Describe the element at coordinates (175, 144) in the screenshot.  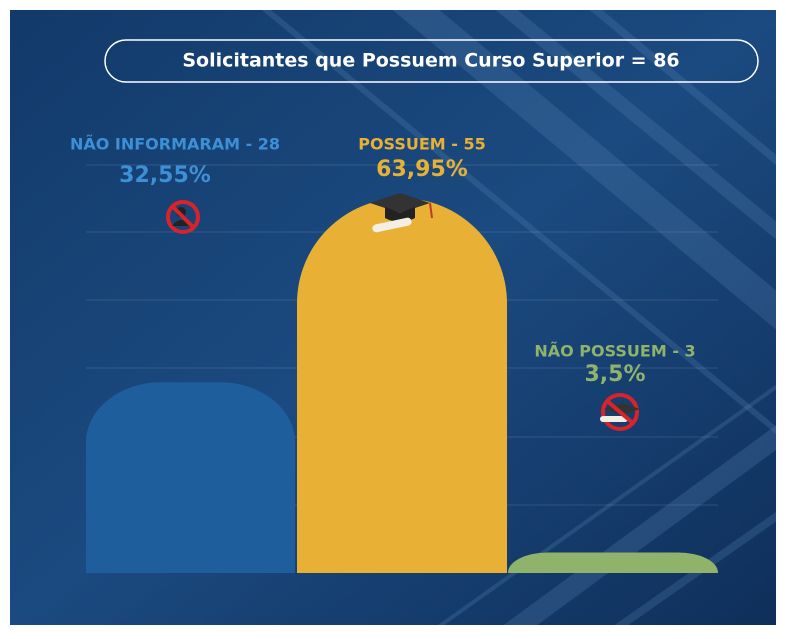
I see `category-label: NÃO INFORMARAM - 28` at that location.